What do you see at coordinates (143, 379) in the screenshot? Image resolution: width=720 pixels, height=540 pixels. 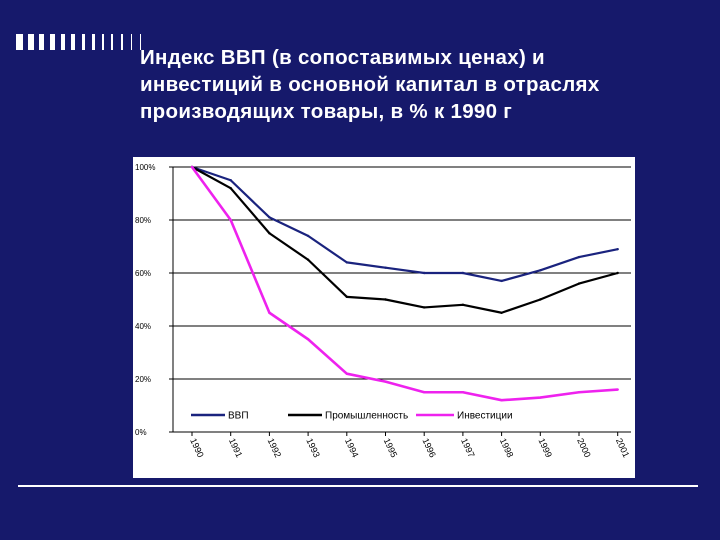 I see `y-tick-label: 20%` at bounding box center [143, 379].